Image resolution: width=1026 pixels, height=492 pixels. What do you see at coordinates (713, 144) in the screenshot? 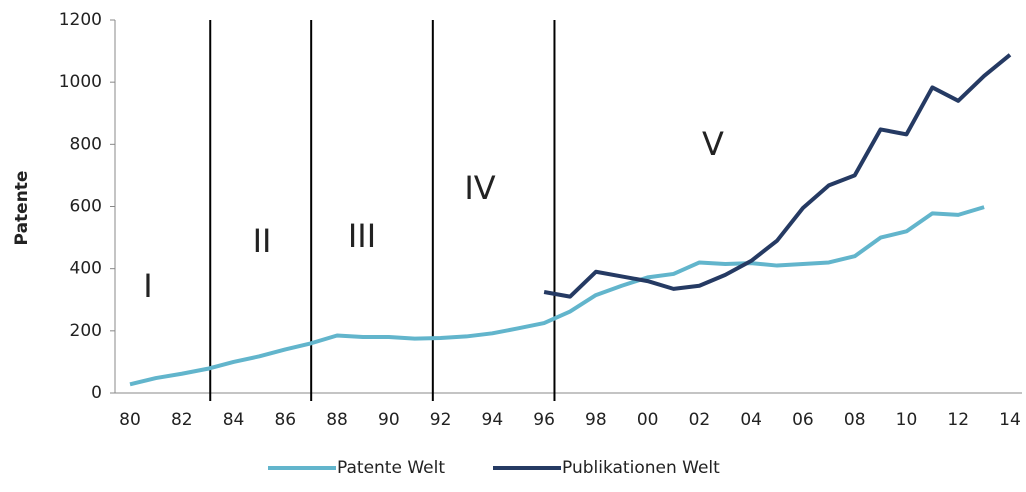
I see `phase-label: V` at bounding box center [713, 144].